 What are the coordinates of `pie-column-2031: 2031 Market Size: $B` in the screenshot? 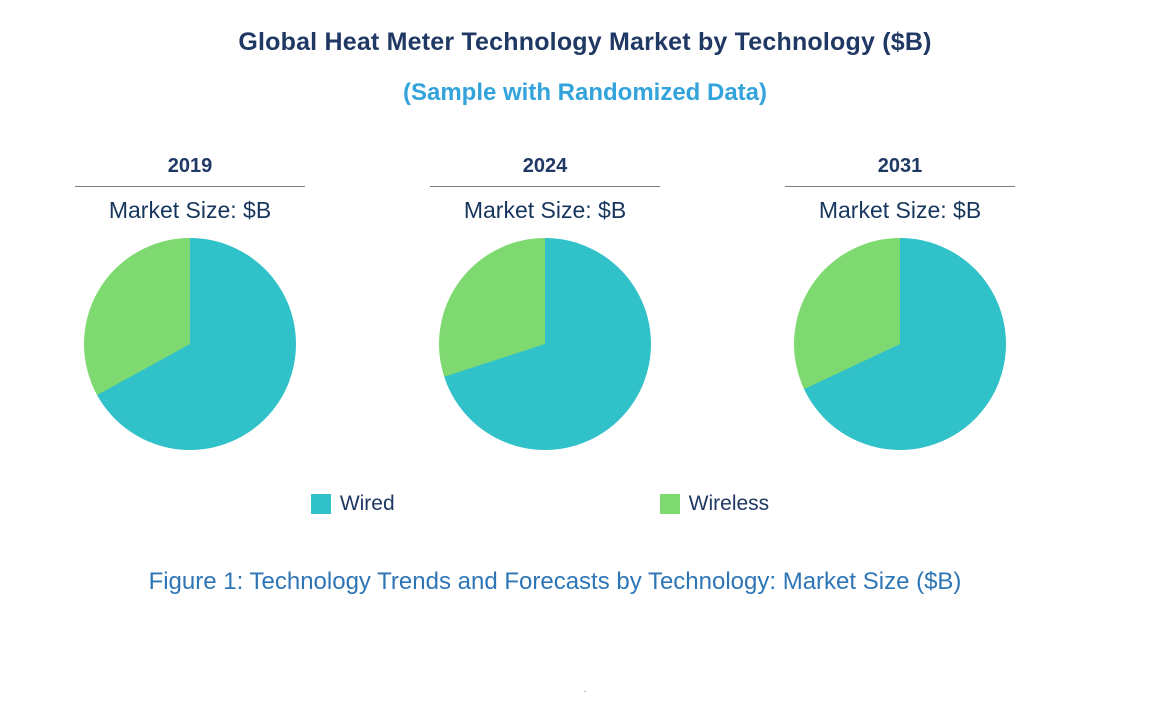 It's located at (900, 302).